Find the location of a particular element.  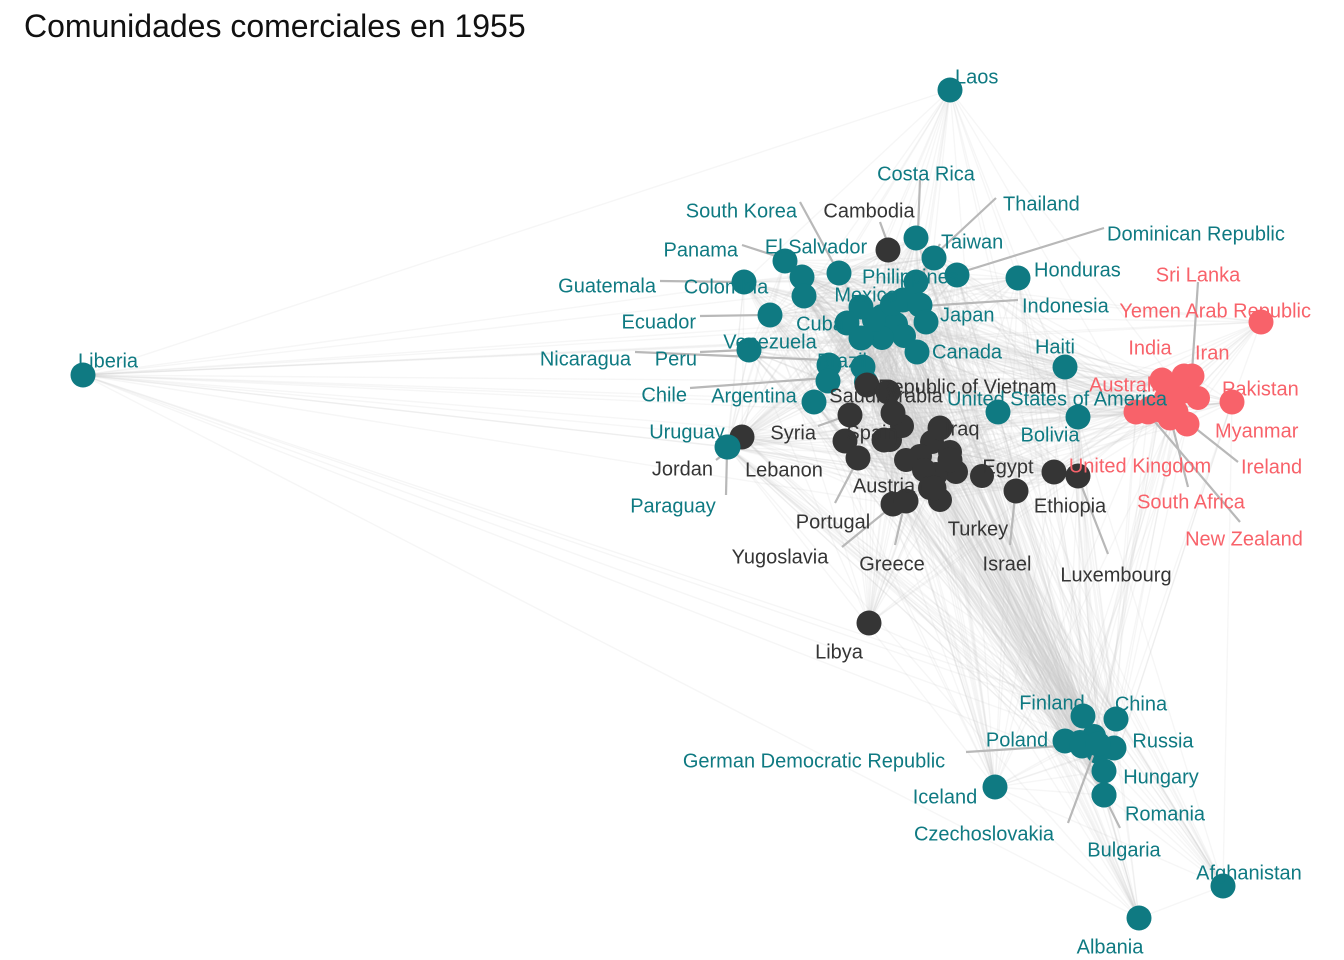

node-argentina is located at coordinates (814, 402).